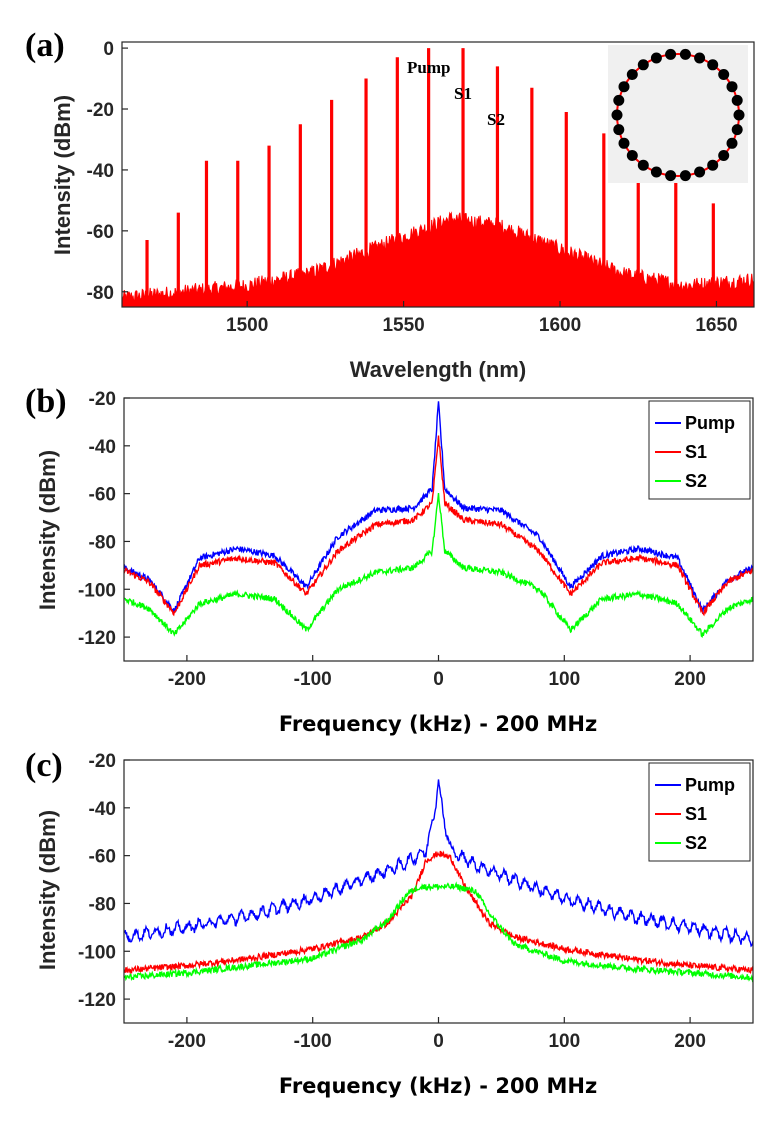 This screenshot has height=1123, width=767. I want to click on panel-b-ytick-label: -80, so click(102, 542).